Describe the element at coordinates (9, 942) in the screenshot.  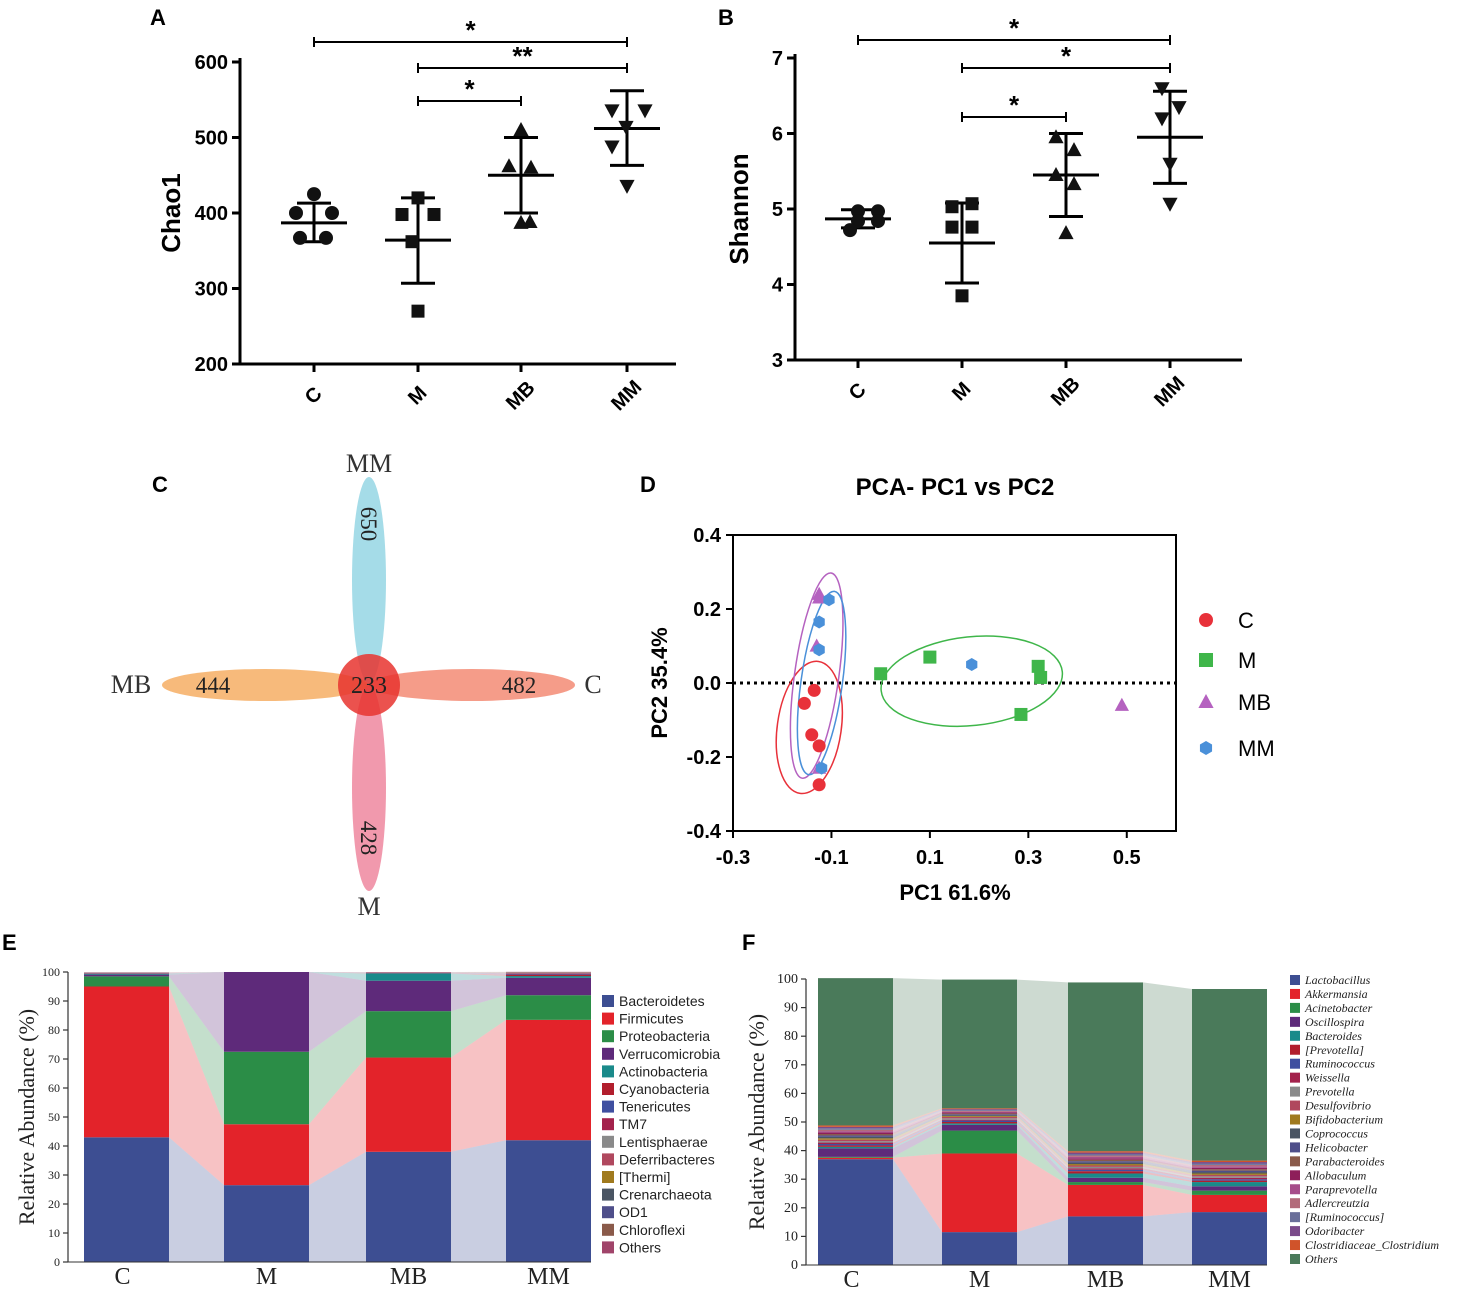
I see `panel-label-e: E` at that location.